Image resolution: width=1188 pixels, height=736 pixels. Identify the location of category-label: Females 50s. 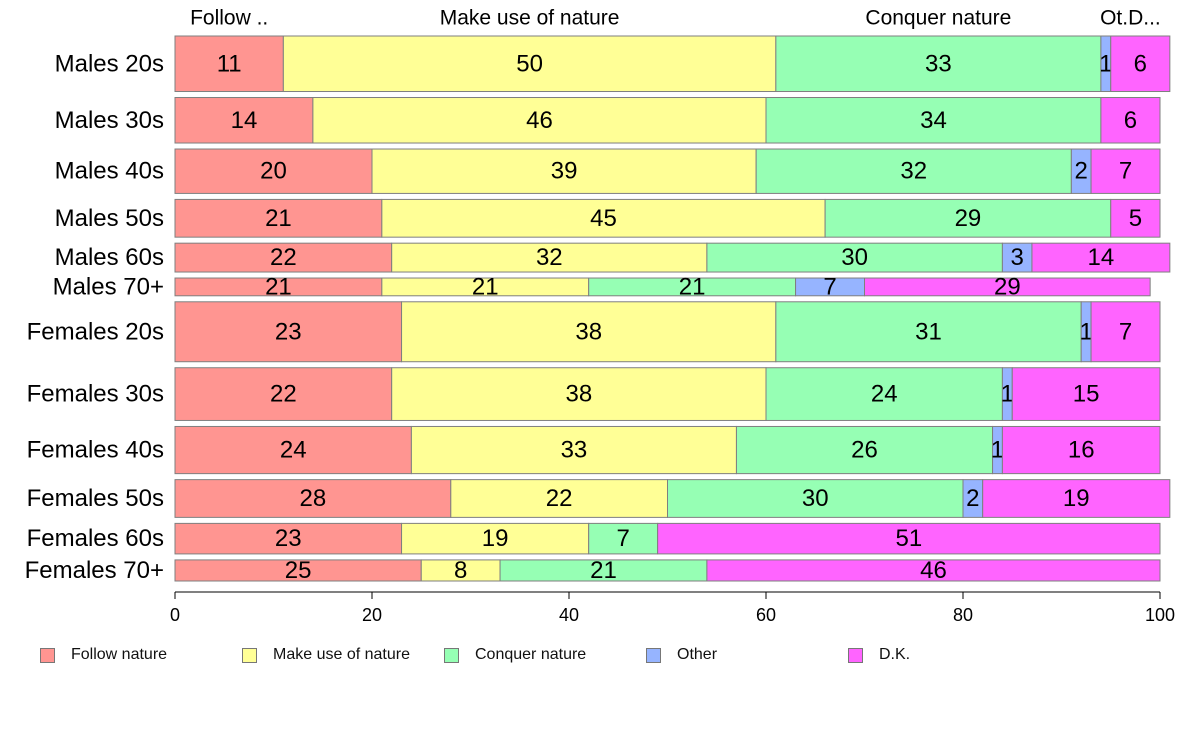
(95, 498).